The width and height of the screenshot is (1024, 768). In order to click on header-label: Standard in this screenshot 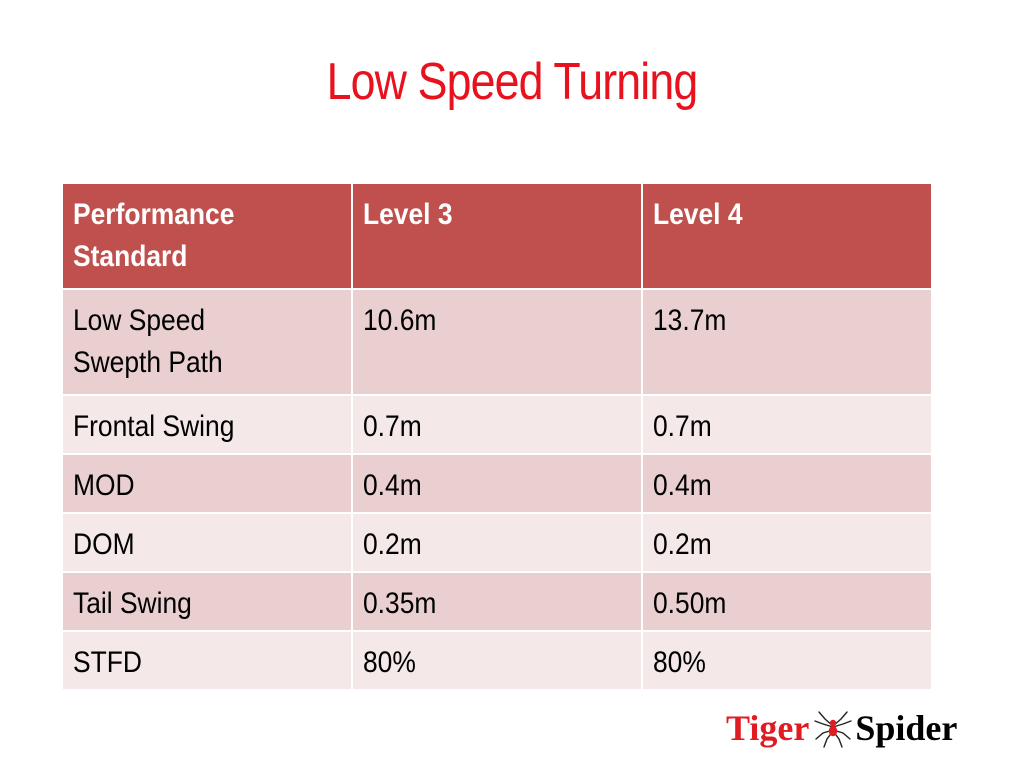, I will do `click(130, 256)`.